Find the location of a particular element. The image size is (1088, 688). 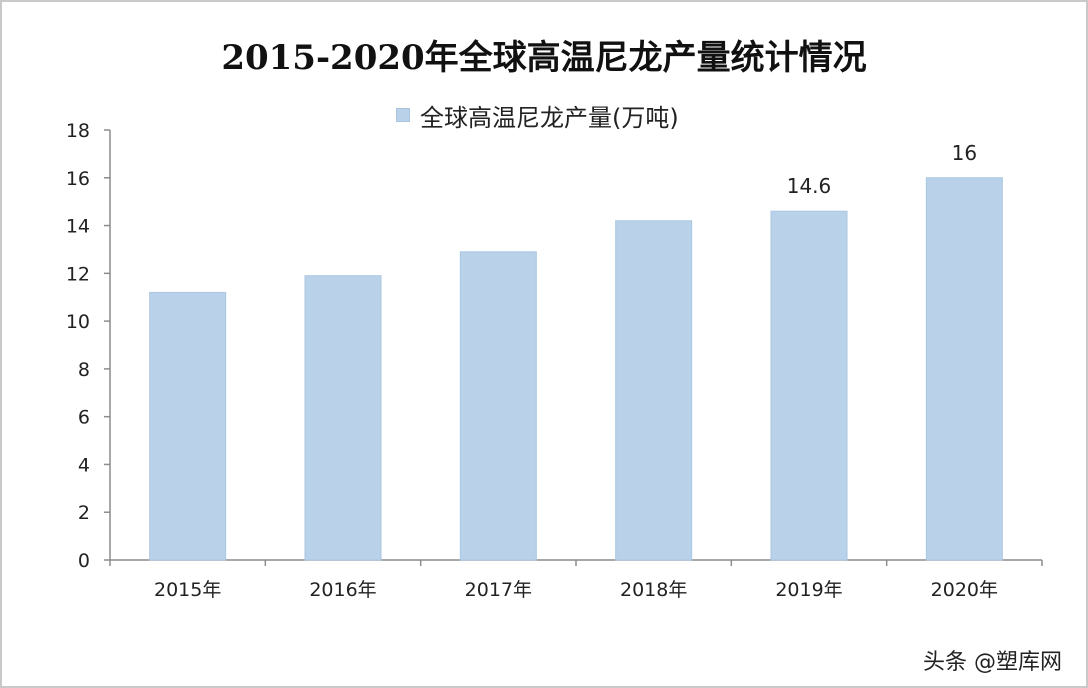

legend-swatch is located at coordinates (403, 115).